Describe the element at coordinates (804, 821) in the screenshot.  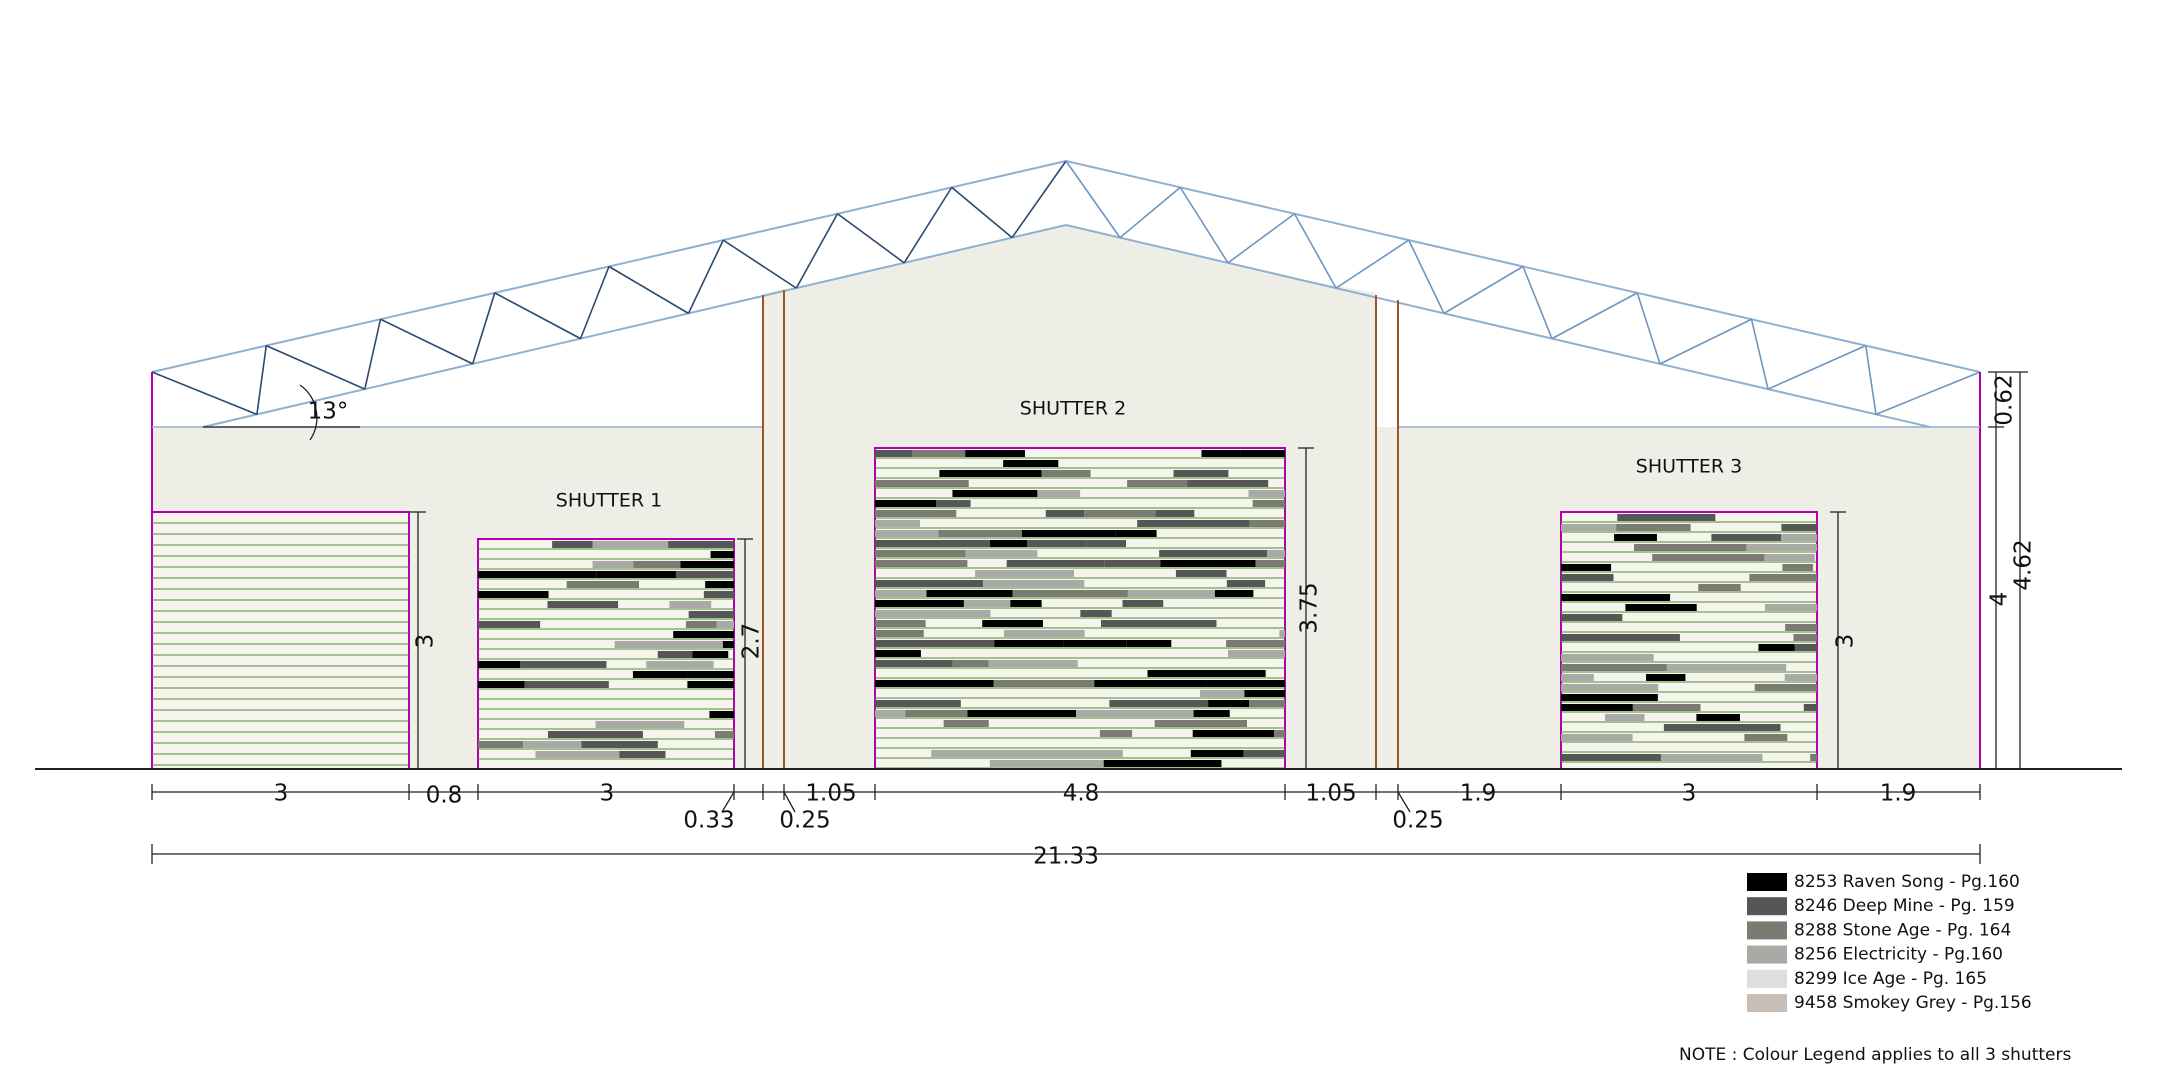
I see `dimension: 0.25` at that location.